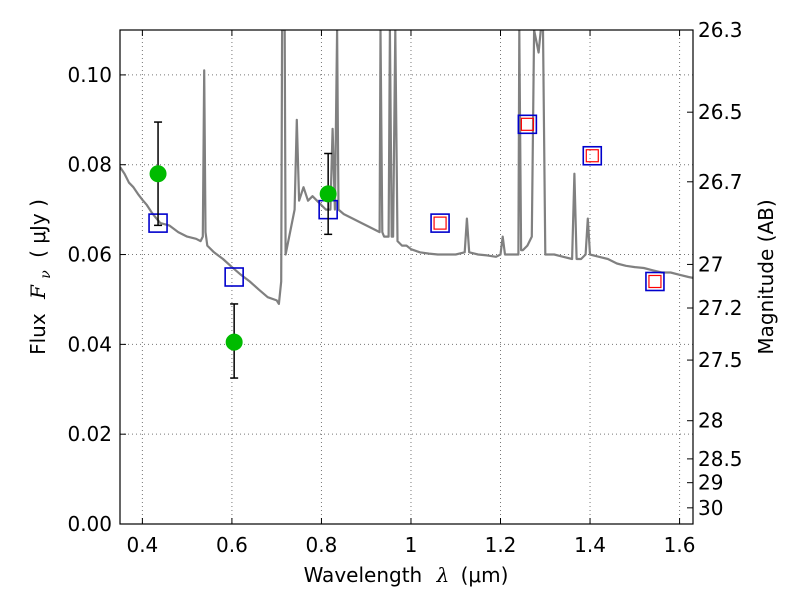  Describe the element at coordinates (142, 545) in the screenshot. I see `x-tick-label: 0.4` at that location.